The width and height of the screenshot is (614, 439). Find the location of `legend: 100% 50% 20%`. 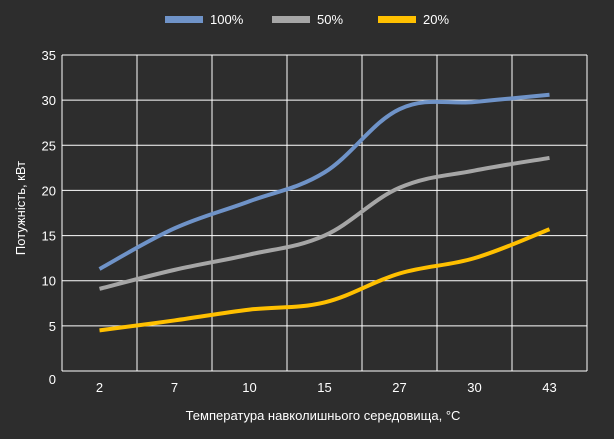

legend: 100% 50% 20% is located at coordinates (307, 19).